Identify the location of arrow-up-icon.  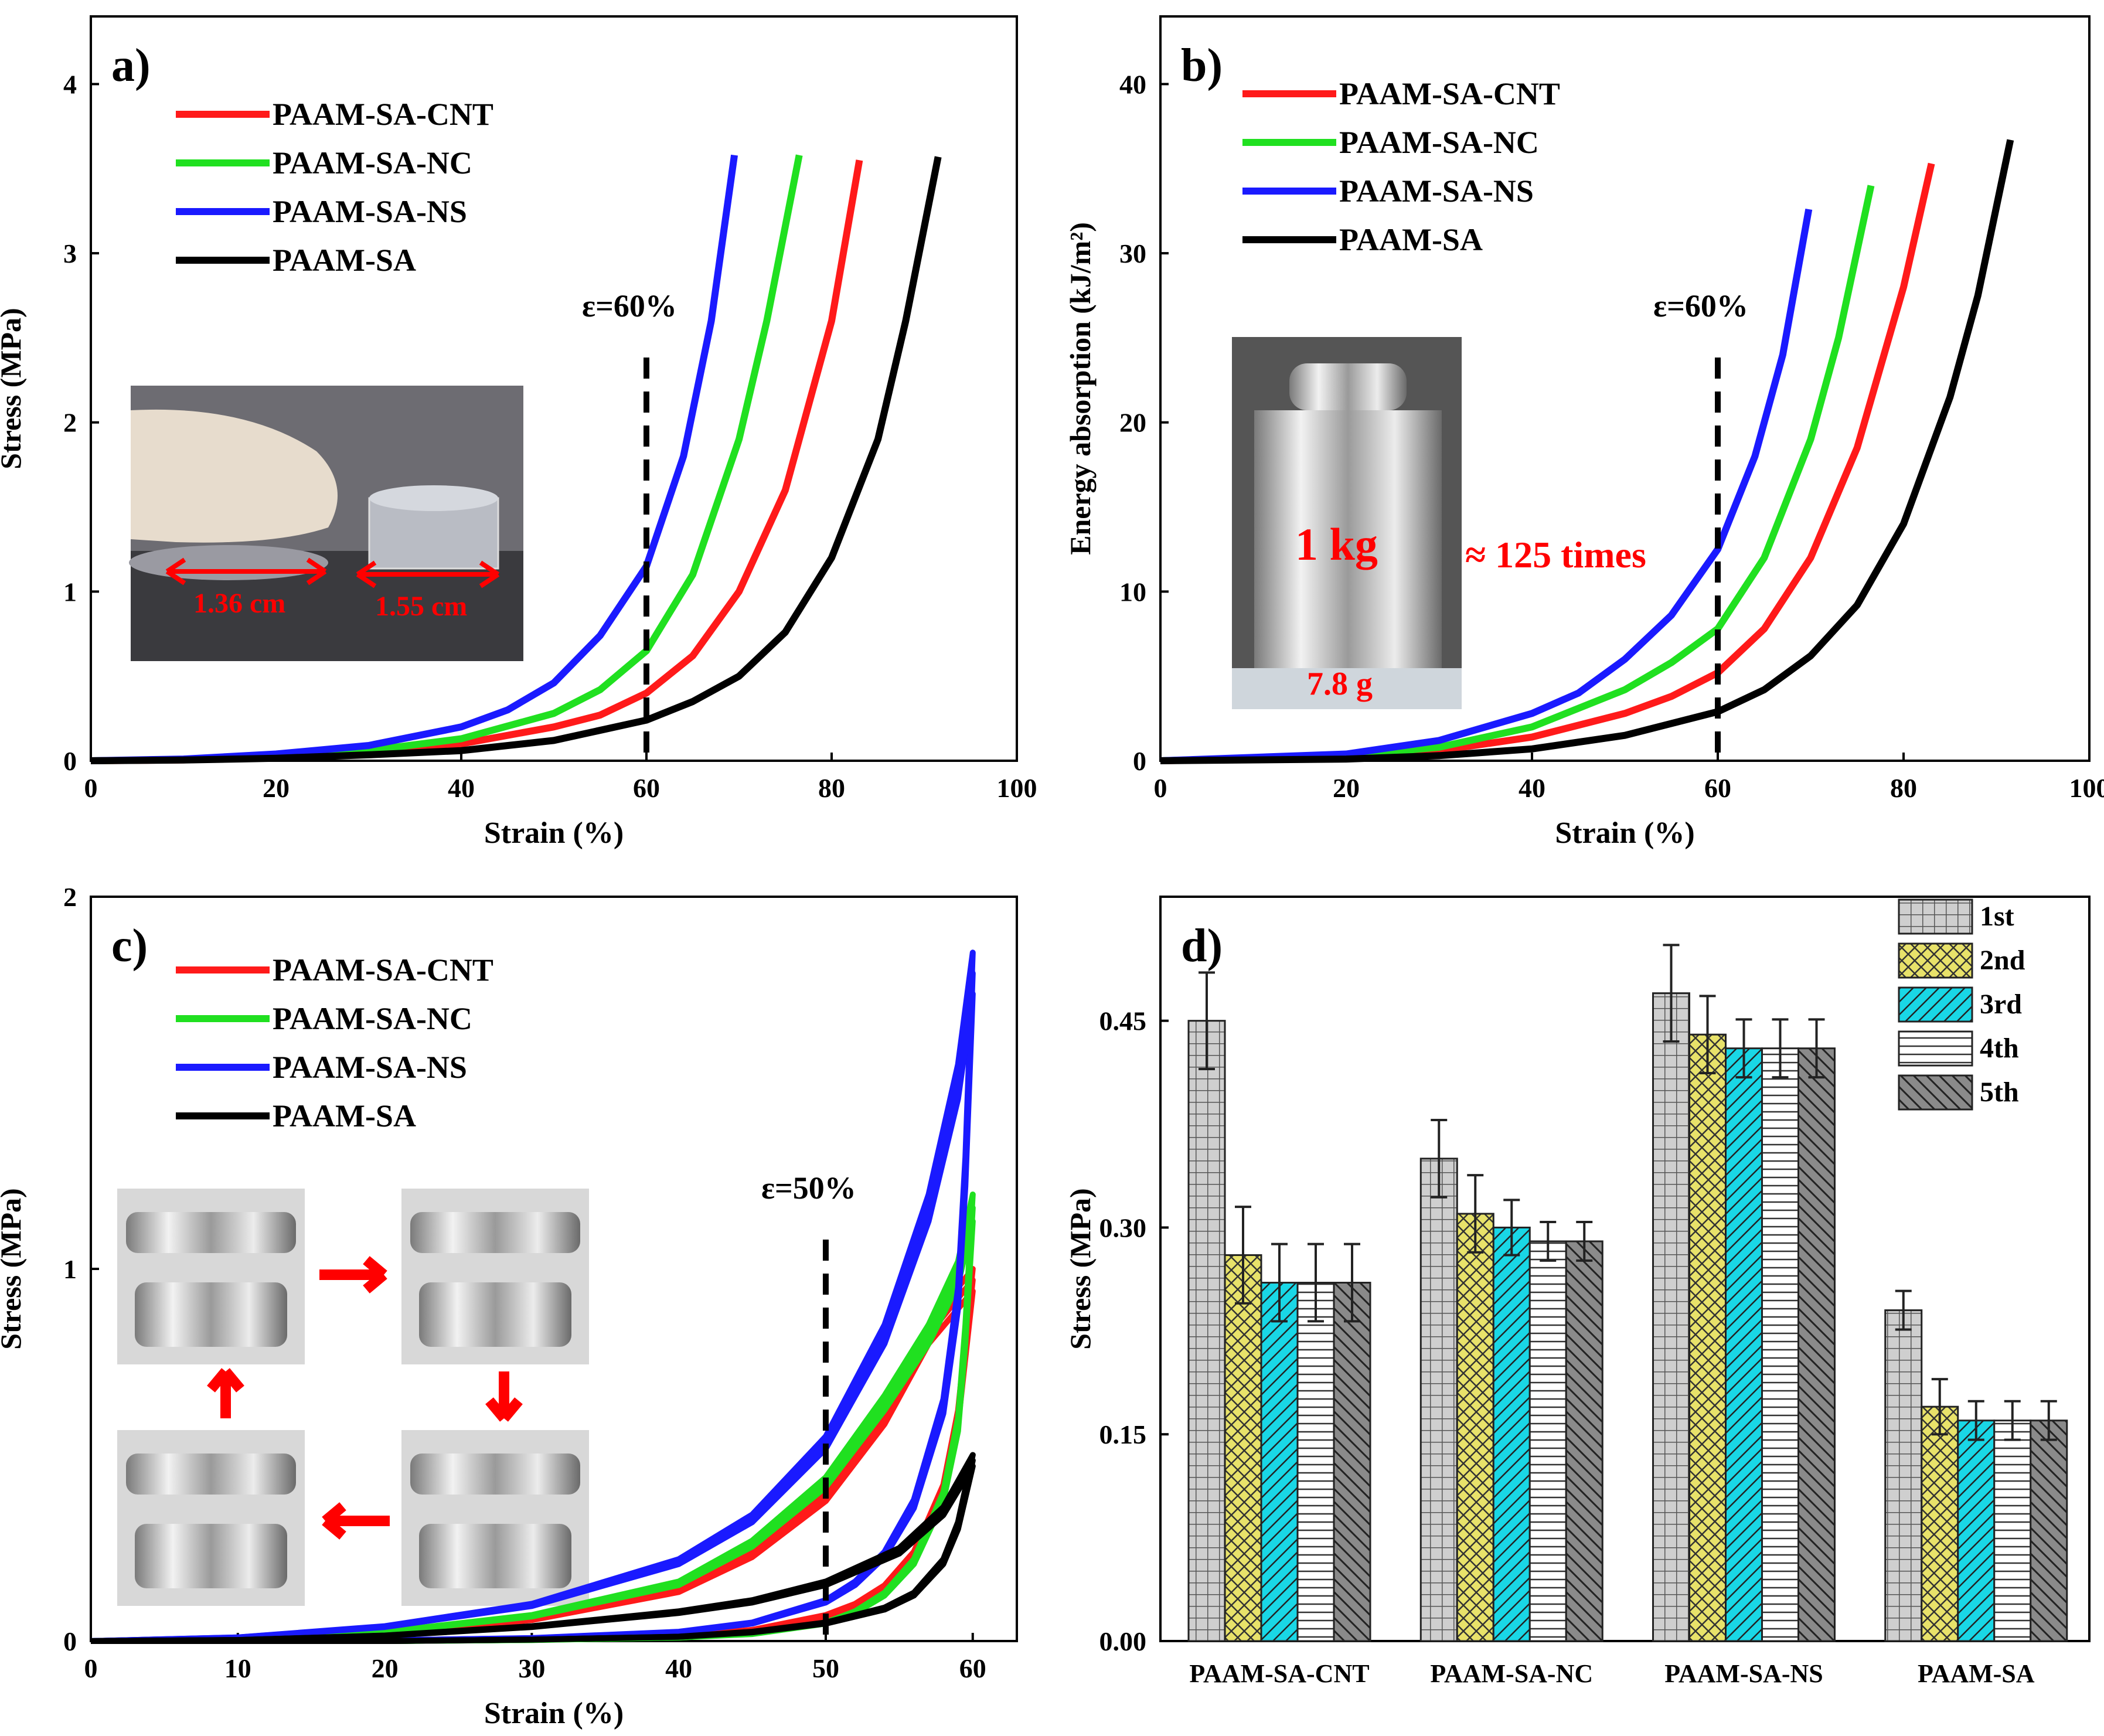
(225, 1393).